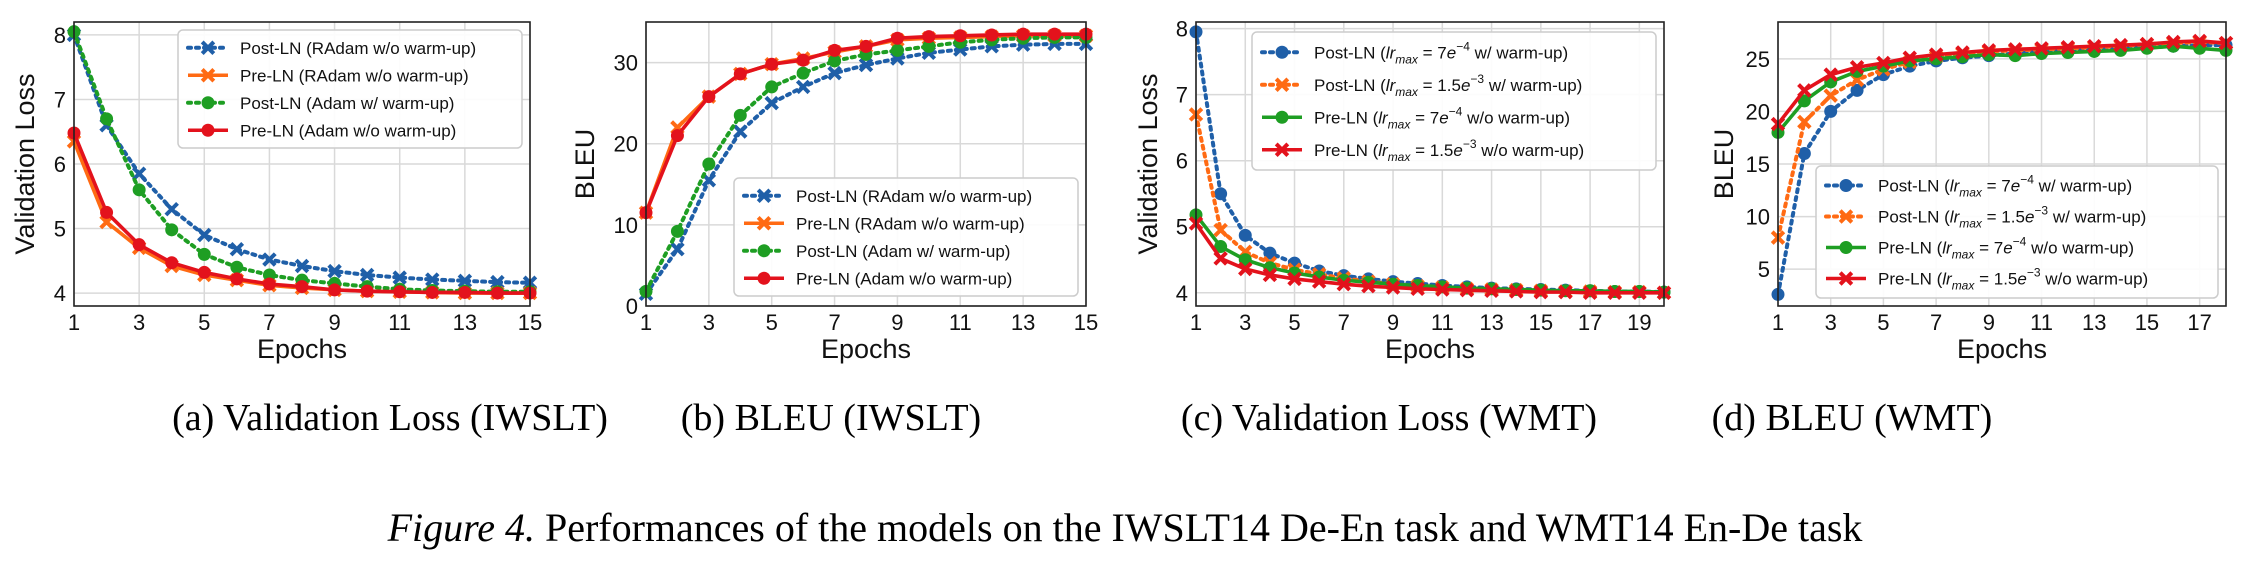  I want to click on y-tick-label: 7, so click(60, 99).